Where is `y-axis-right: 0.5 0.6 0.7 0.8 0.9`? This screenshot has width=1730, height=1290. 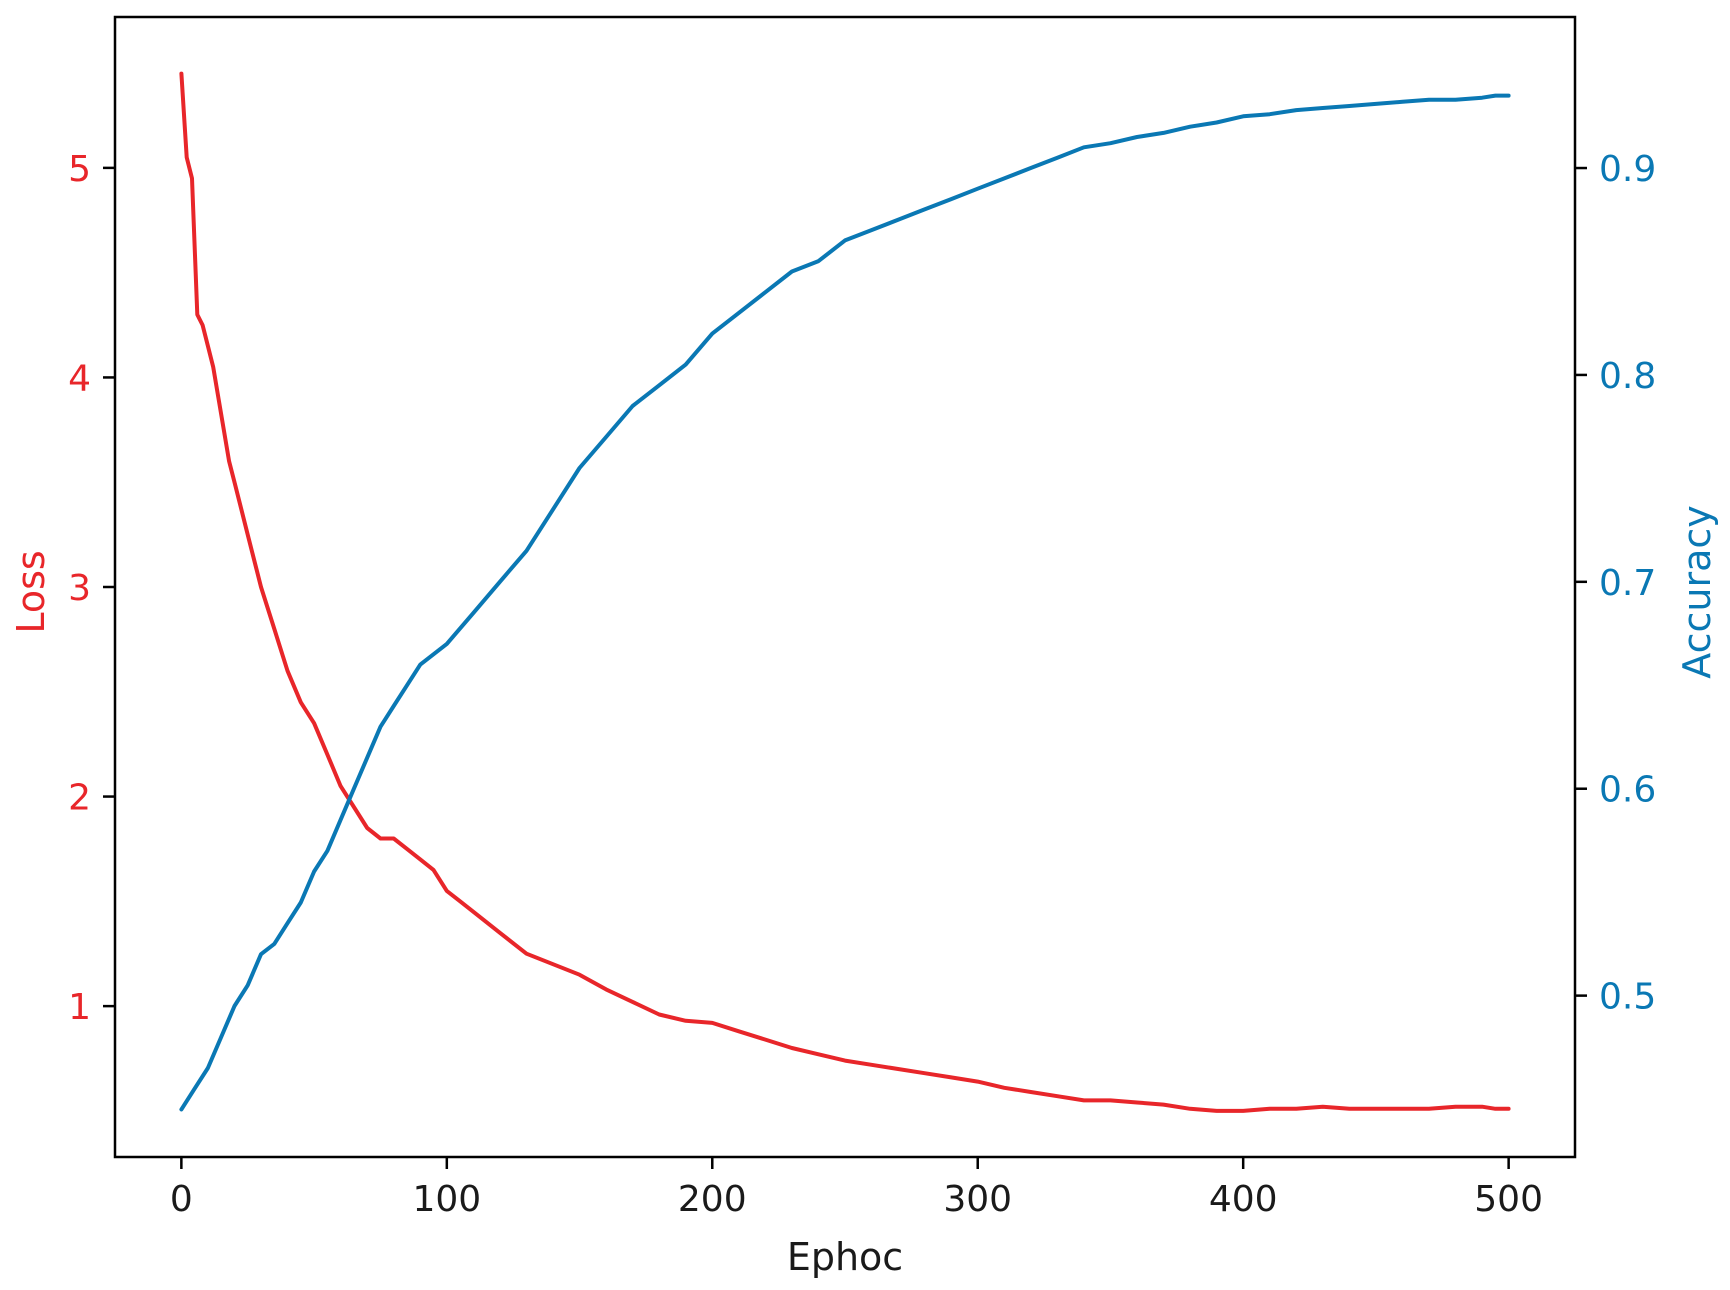 y-axis-right: 0.5 0.6 0.7 0.8 0.9 is located at coordinates (1615, 583).